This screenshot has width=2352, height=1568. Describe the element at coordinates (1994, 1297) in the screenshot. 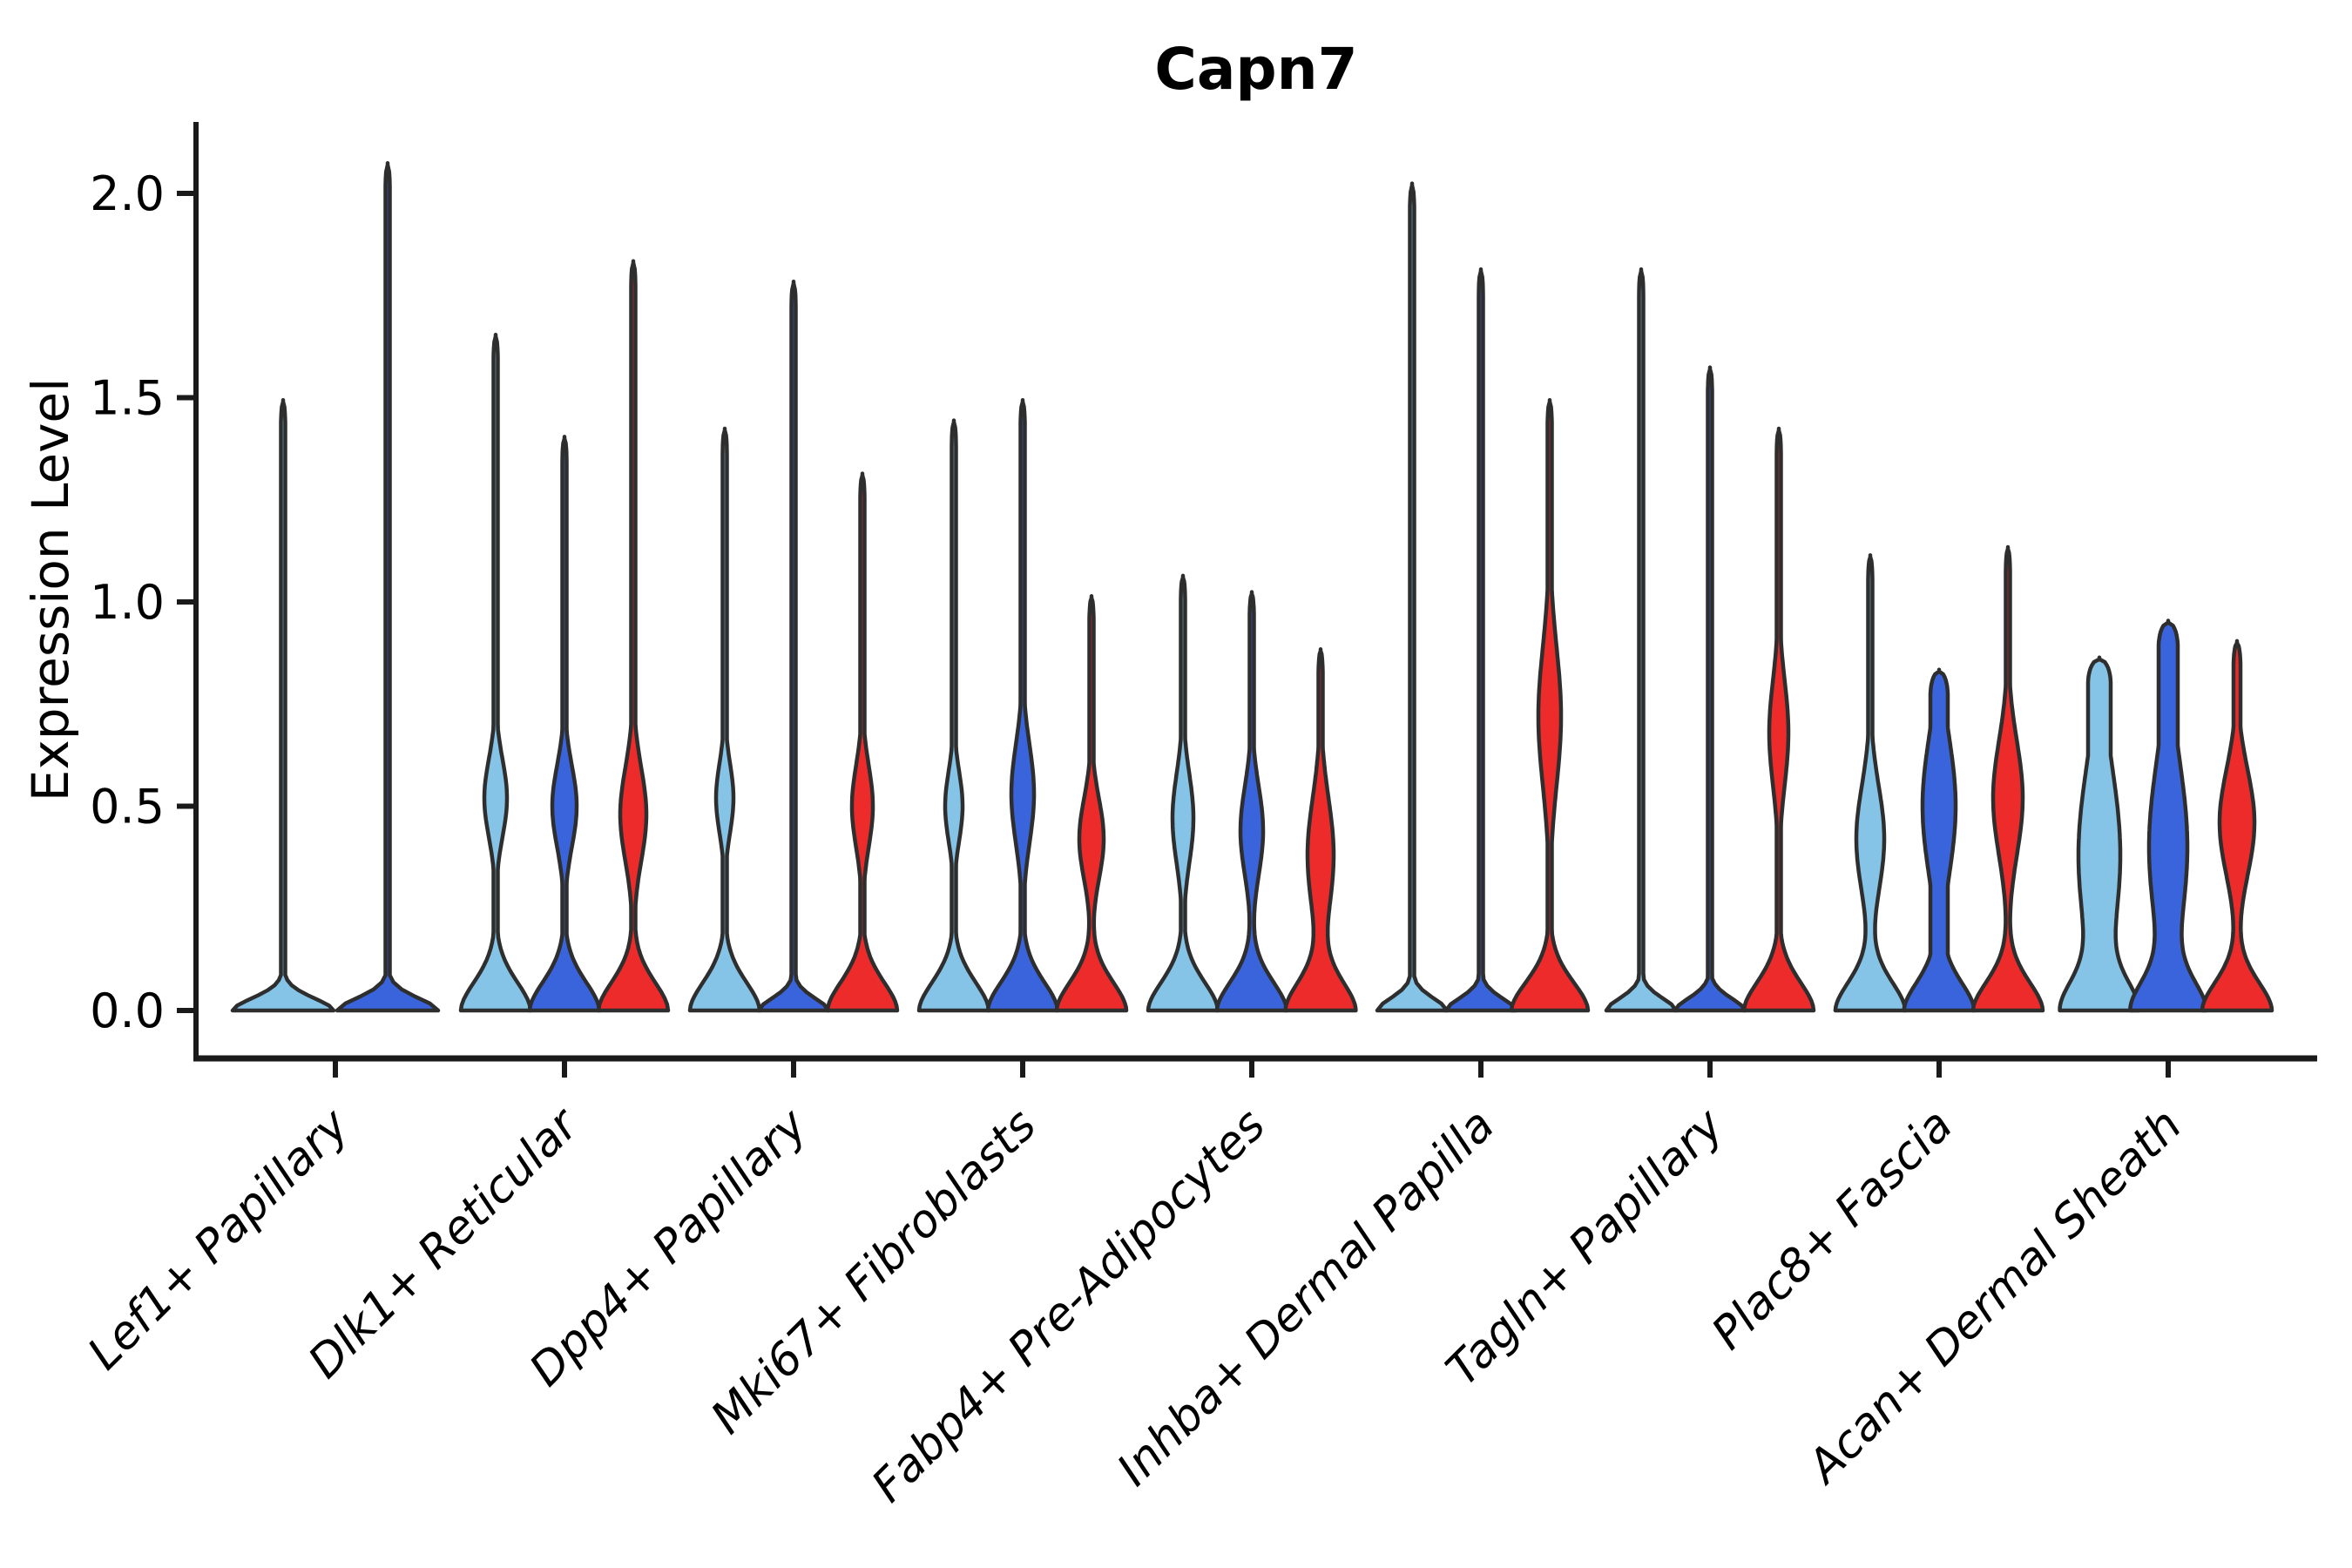

I see `x-tick-label-8: Acan+ Dermal Sheath` at that location.